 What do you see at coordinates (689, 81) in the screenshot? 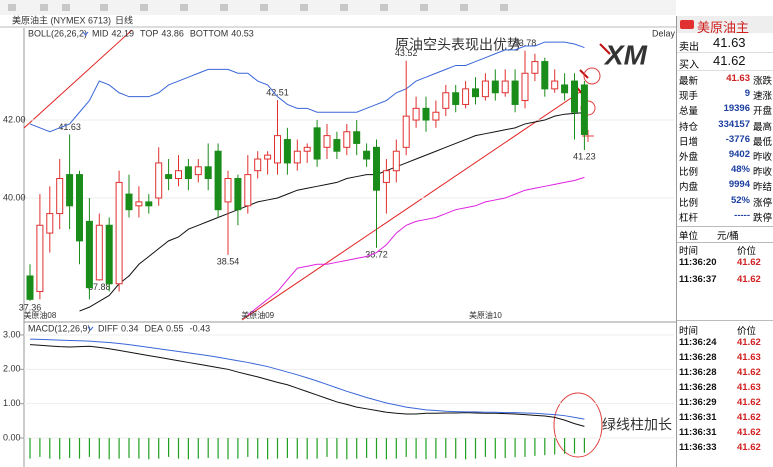
I see `stat-label: 最新` at bounding box center [689, 81].